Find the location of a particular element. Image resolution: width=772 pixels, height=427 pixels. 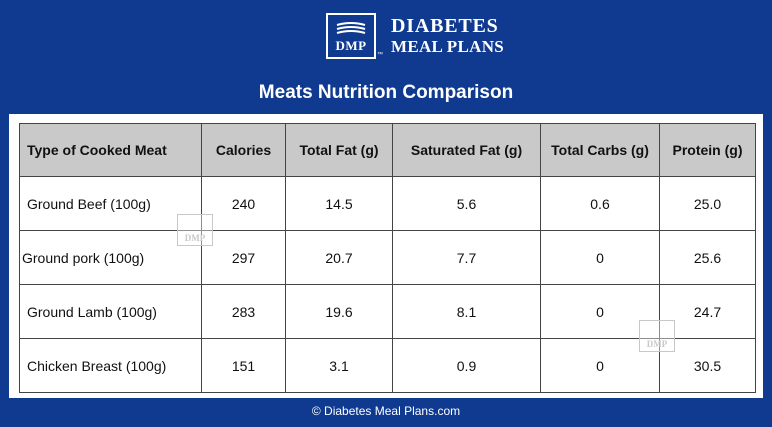

cell-saturated-fat: 0.9 is located at coordinates (466, 365).